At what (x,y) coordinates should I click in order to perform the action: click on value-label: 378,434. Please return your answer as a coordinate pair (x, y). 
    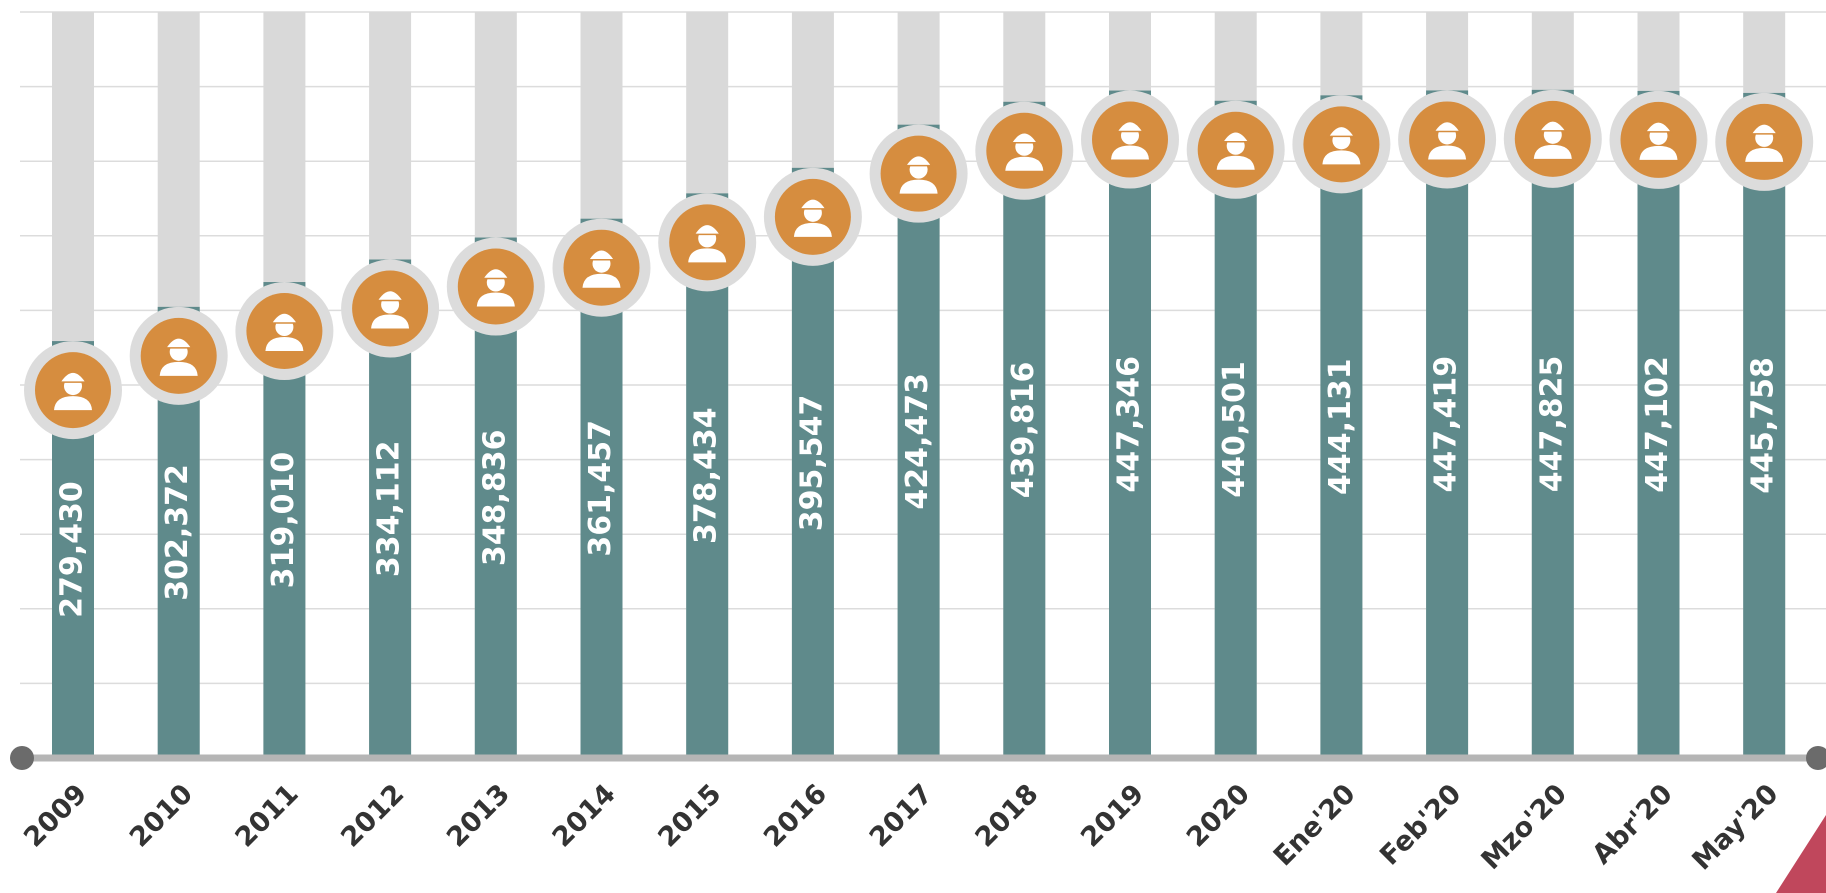
    Looking at the image, I should click on (706, 475).